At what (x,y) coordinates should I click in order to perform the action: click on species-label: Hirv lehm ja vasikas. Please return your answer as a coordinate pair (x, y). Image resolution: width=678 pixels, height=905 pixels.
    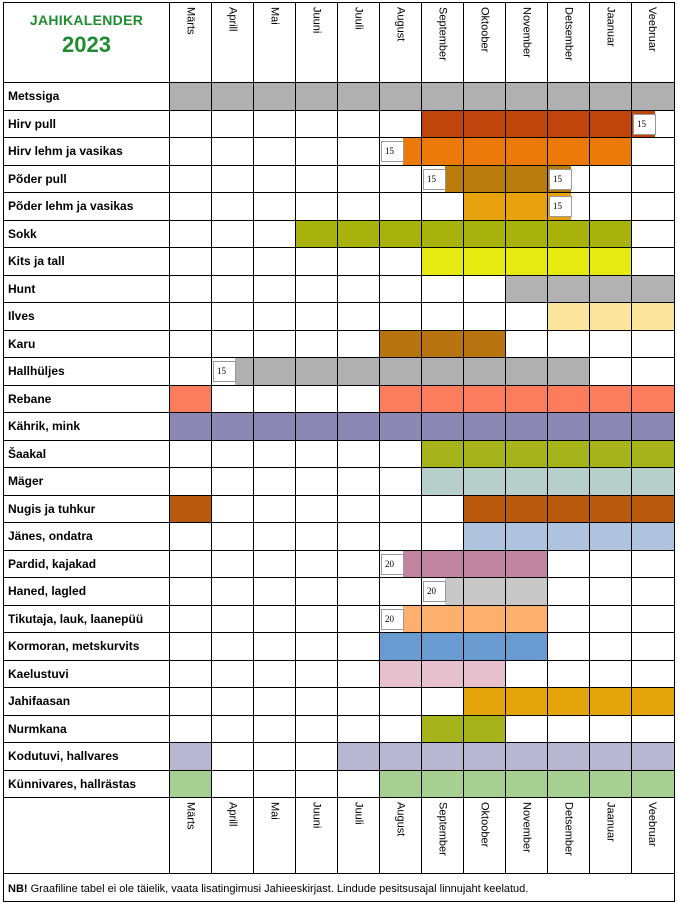
    Looking at the image, I should click on (87, 151).